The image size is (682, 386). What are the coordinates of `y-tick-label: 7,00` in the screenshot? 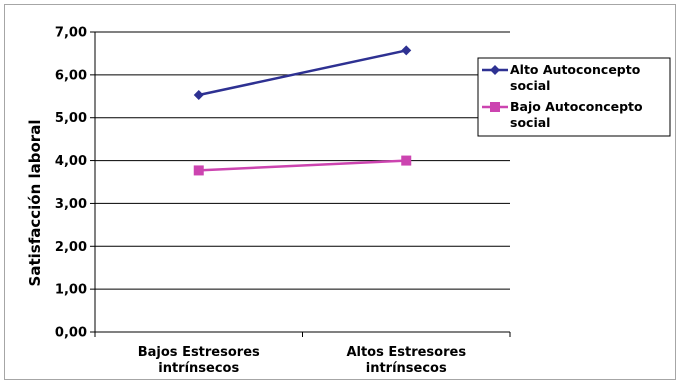 It's located at (71, 33).